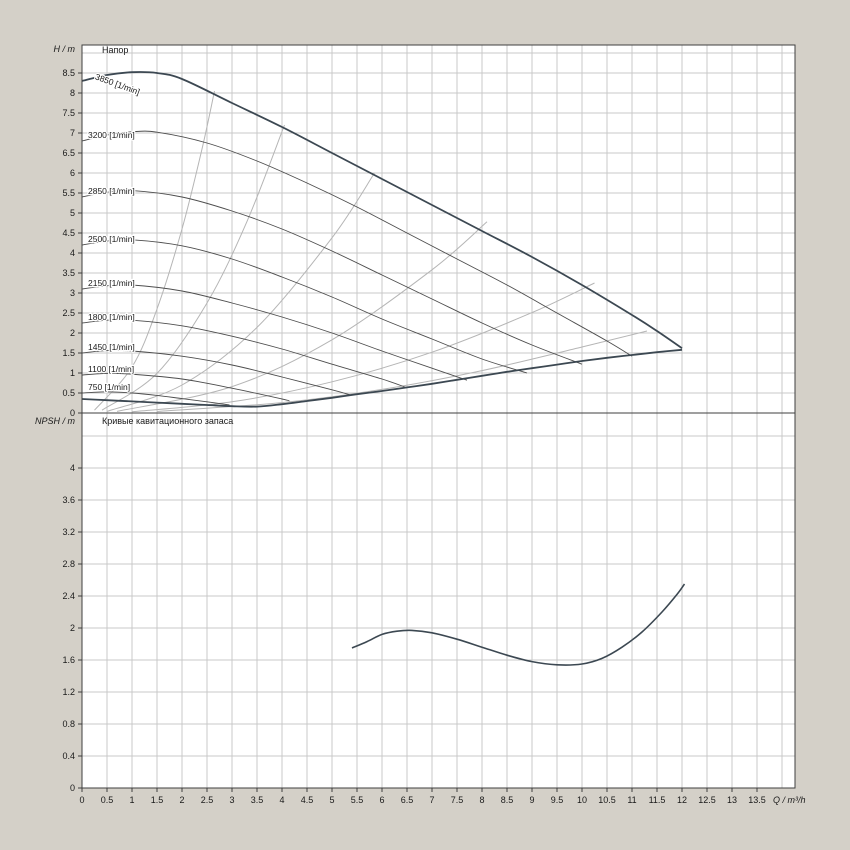 This screenshot has width=850, height=850. What do you see at coordinates (557, 800) in the screenshot?
I see `x-tick-label: 9.5` at bounding box center [557, 800].